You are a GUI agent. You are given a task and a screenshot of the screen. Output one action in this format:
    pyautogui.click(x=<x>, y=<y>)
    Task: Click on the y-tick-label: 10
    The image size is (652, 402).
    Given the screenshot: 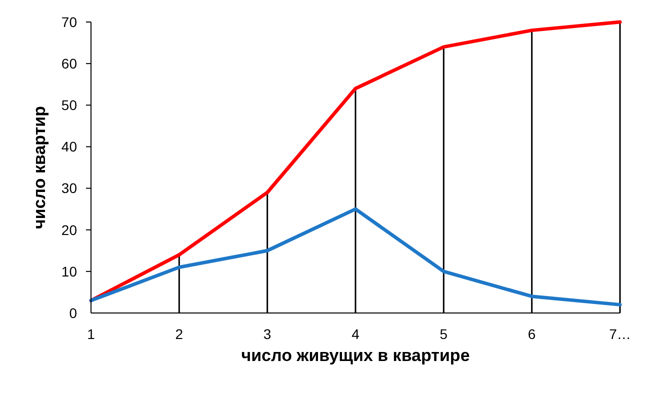 What is the action you would take?
    pyautogui.click(x=69, y=271)
    